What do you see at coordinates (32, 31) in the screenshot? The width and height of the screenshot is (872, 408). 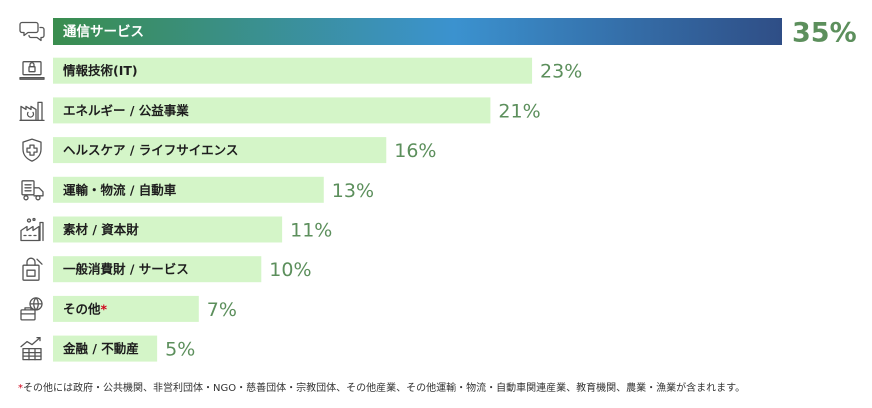 I see `chat-bubbles-icon` at bounding box center [32, 31].